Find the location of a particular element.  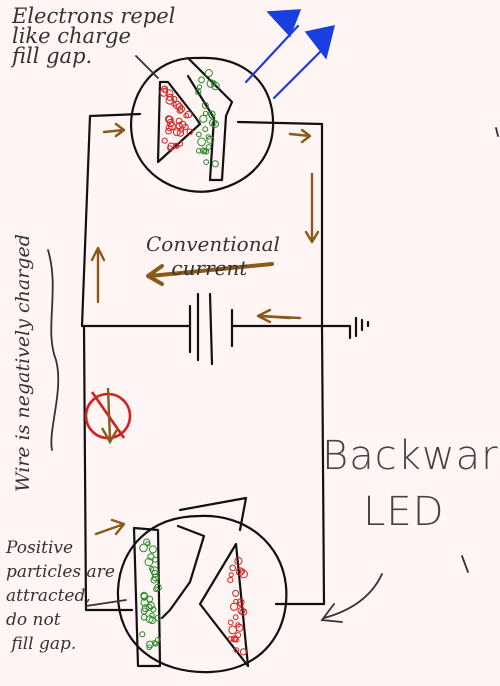

bottom-led-shape-mid is located at coordinates (183, 572).